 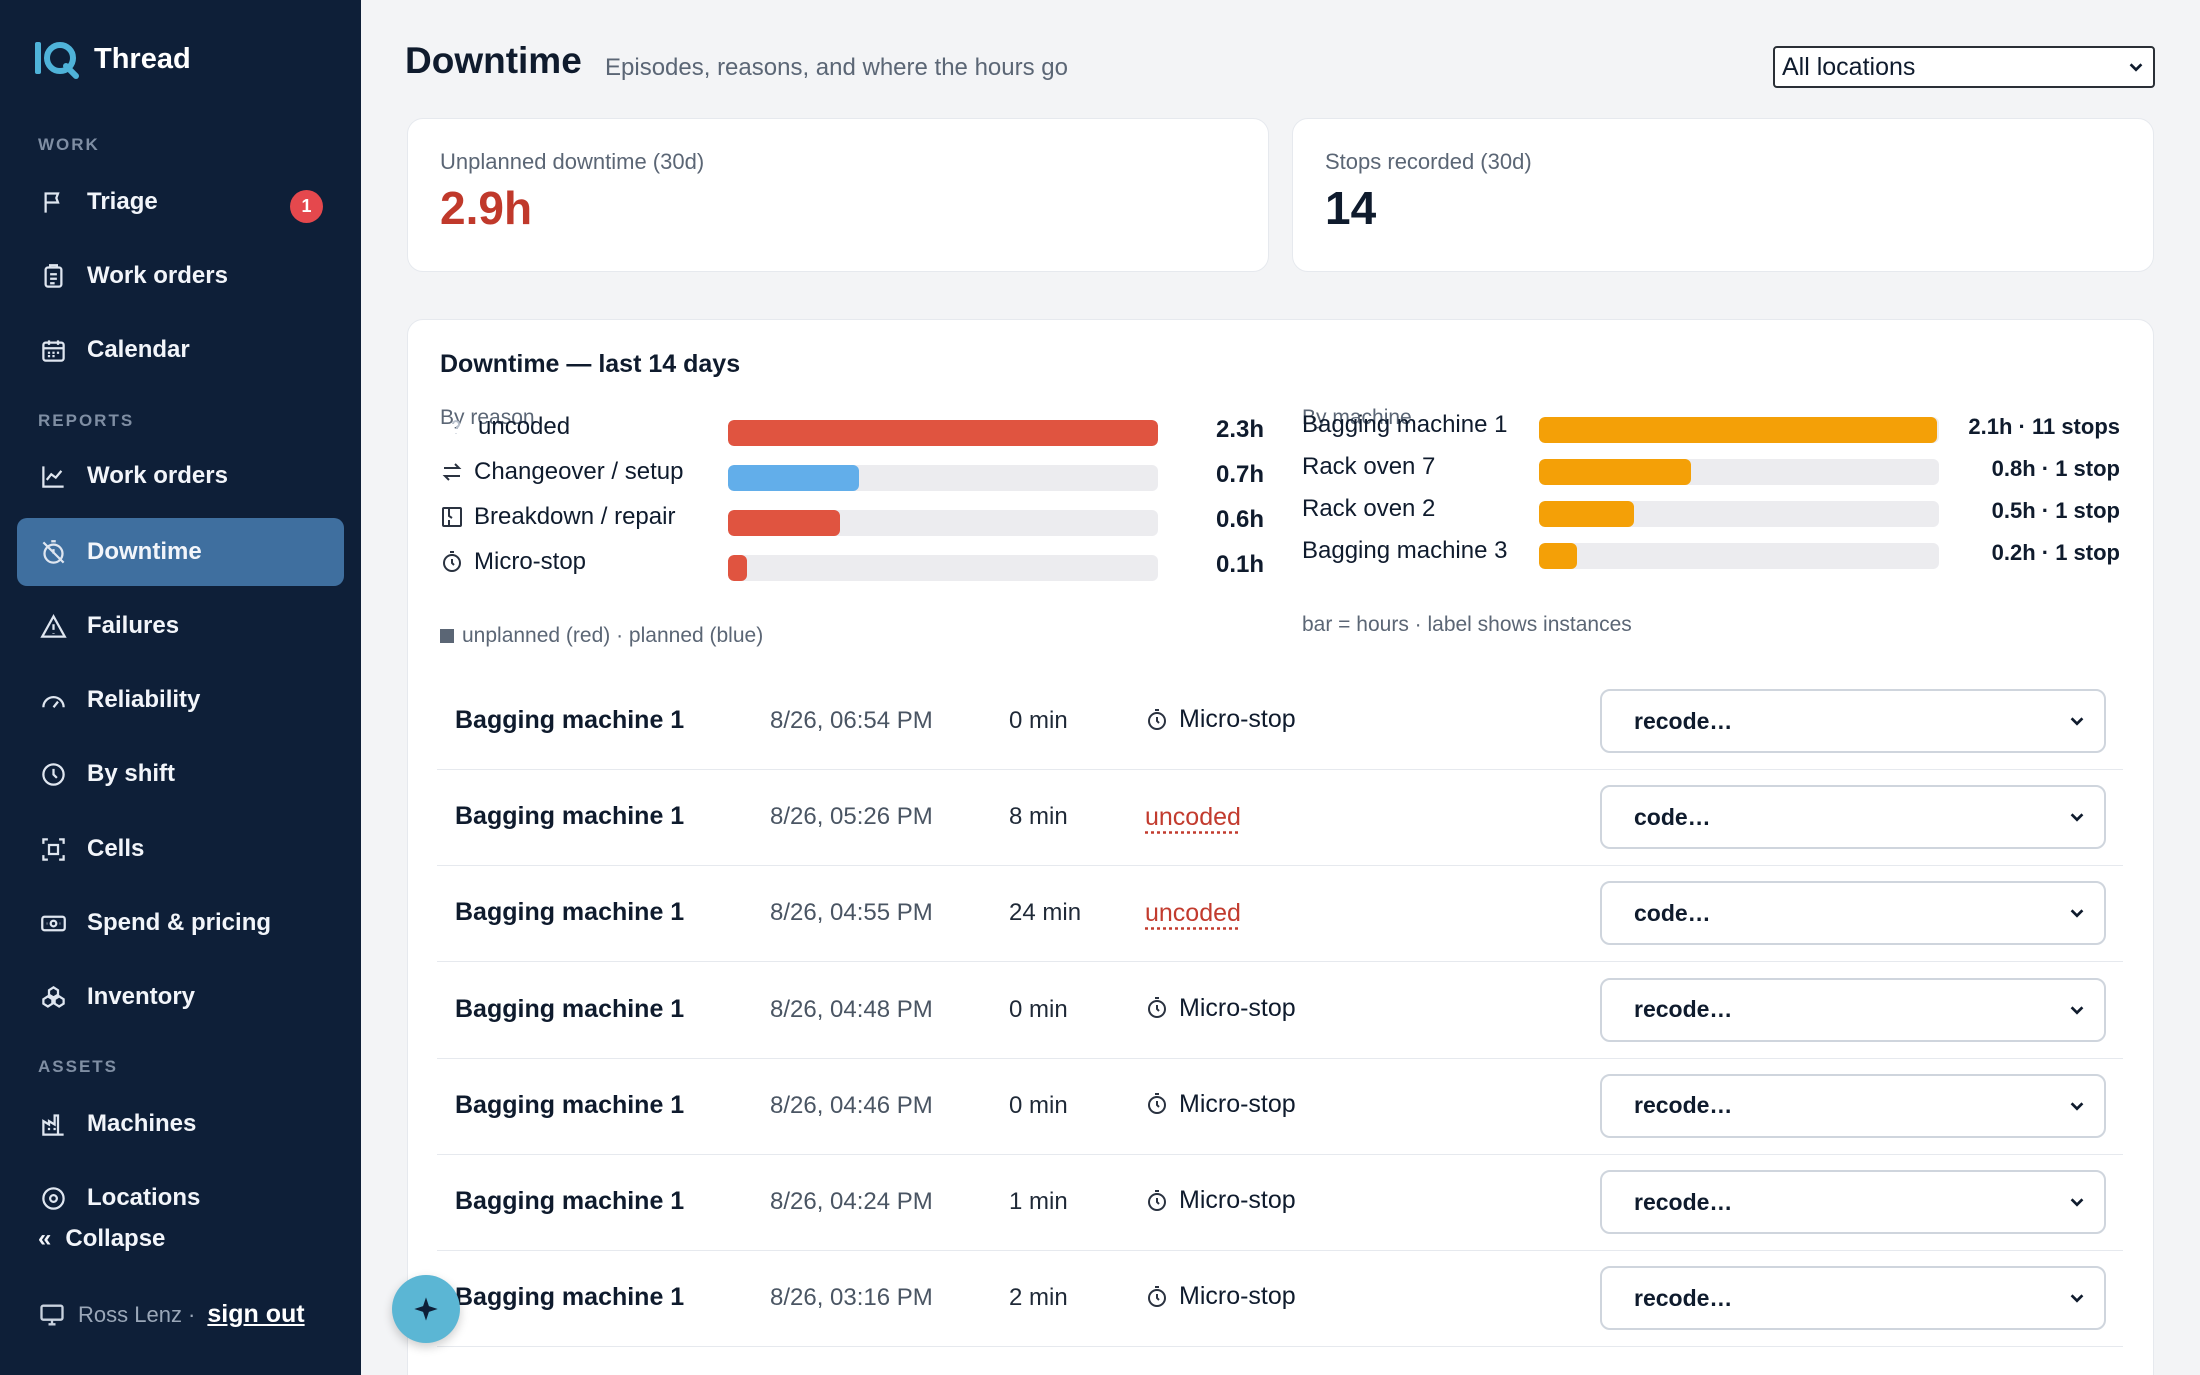 I want to click on sidebar-item-reliability: Reliability, so click(x=180, y=700).